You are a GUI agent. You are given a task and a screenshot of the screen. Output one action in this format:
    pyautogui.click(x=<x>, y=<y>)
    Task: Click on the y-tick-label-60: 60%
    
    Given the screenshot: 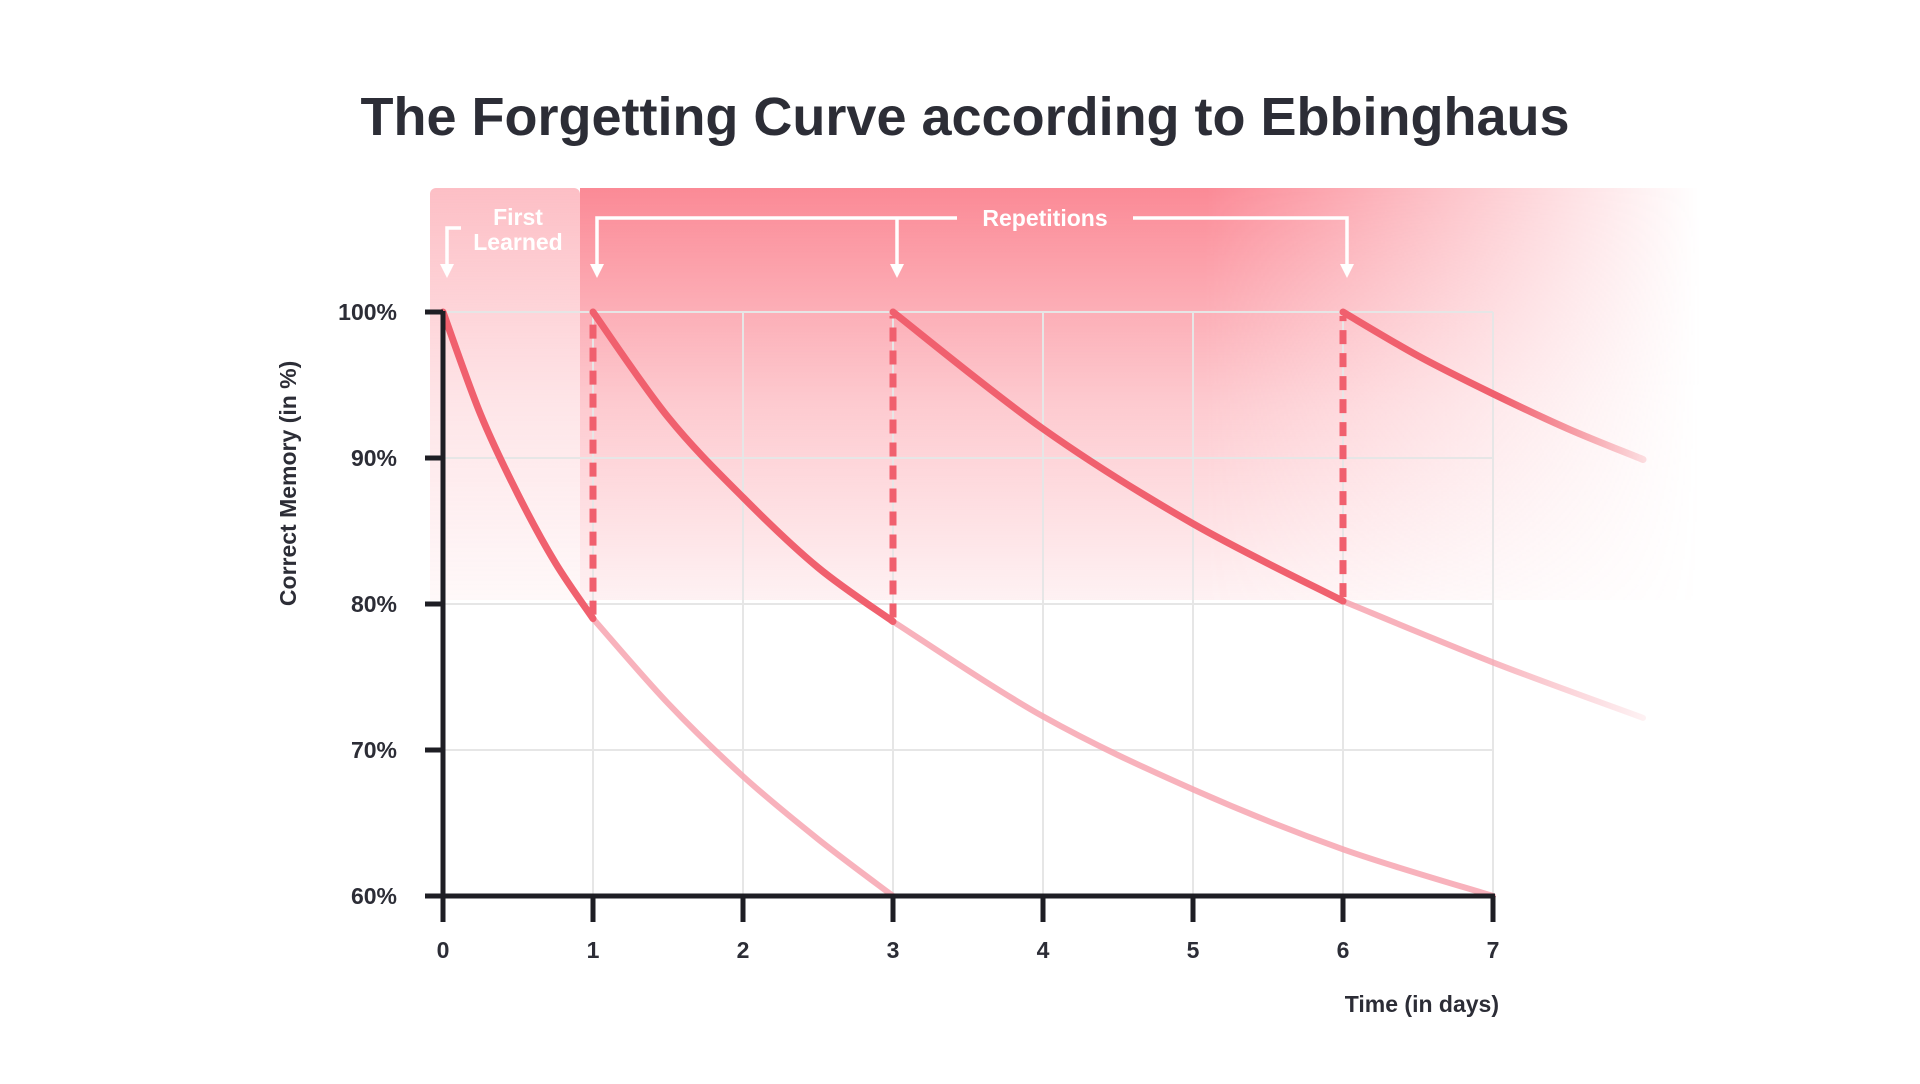 What is the action you would take?
    pyautogui.click(x=374, y=896)
    